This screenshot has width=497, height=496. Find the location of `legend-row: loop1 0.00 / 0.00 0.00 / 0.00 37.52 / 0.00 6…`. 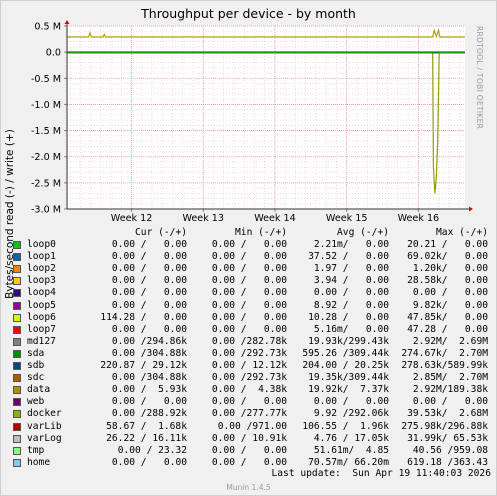

legend-row: loop1 0.00 / 0.00 0.00 / 0.00 37.52 / 0.00 6… is located at coordinates (253, 257).